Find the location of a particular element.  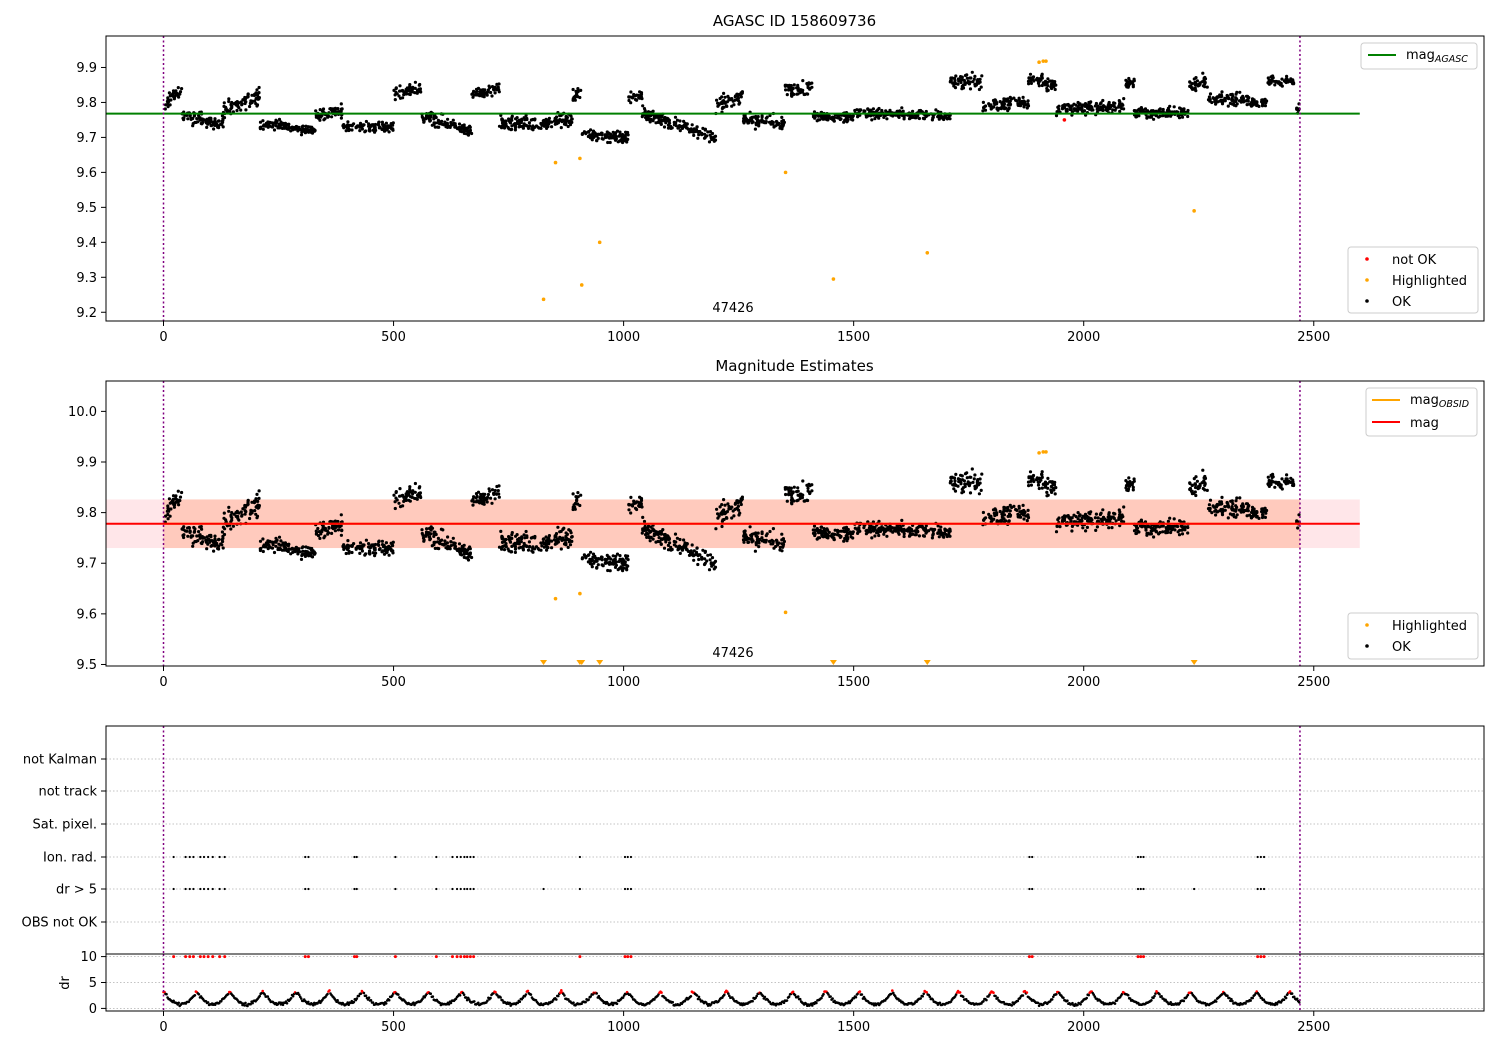

dr-point is located at coordinates (245, 1003).